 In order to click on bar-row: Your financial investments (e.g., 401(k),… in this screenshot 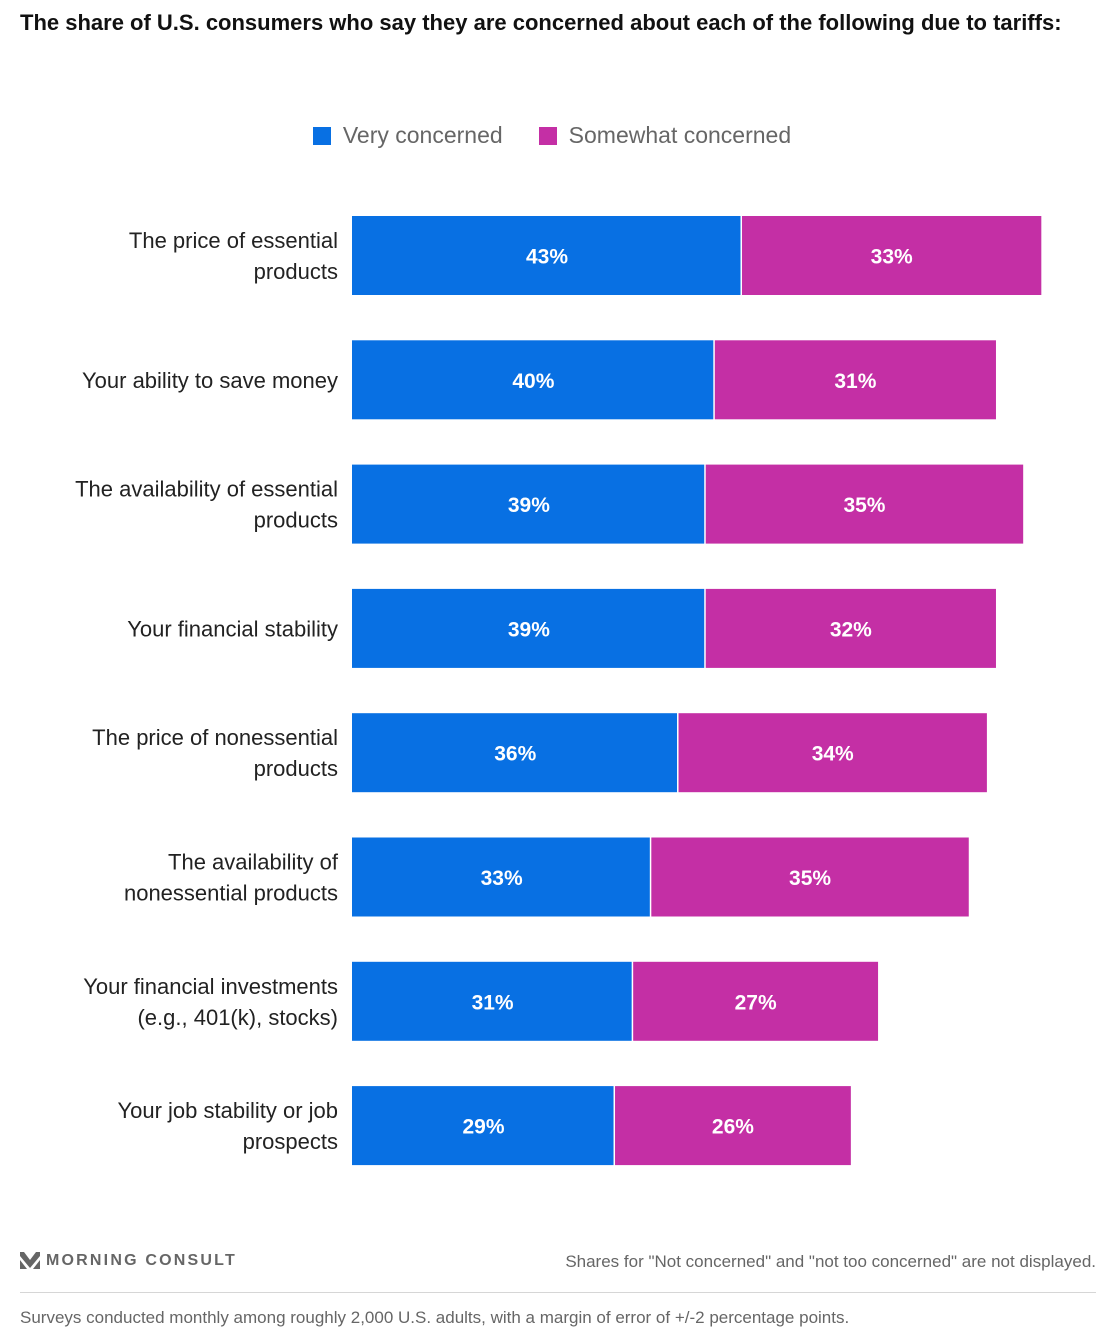, I will do `click(481, 1001)`.